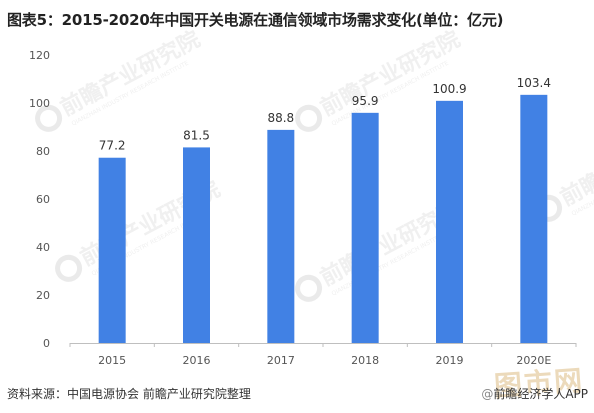  What do you see at coordinates (39, 103) in the screenshot?
I see `y-tick-label: 100` at bounding box center [39, 103].